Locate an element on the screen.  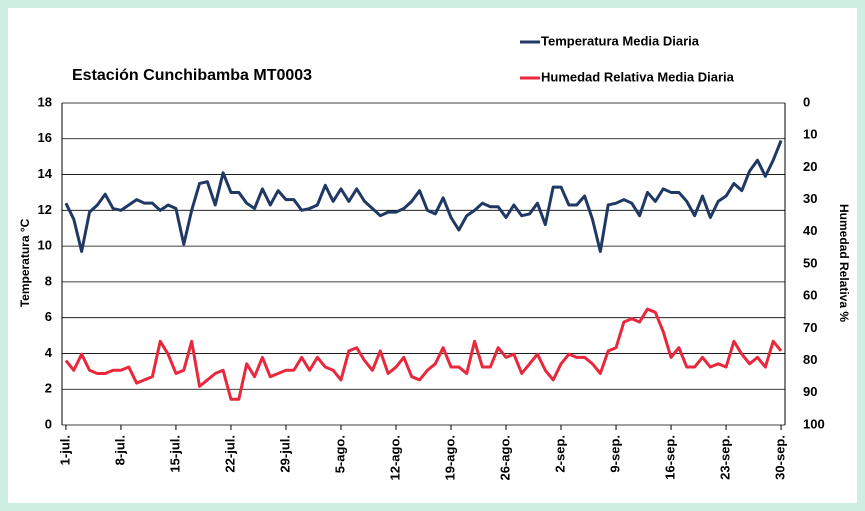
x-tick-label: 2-sep. is located at coordinates (559, 454).